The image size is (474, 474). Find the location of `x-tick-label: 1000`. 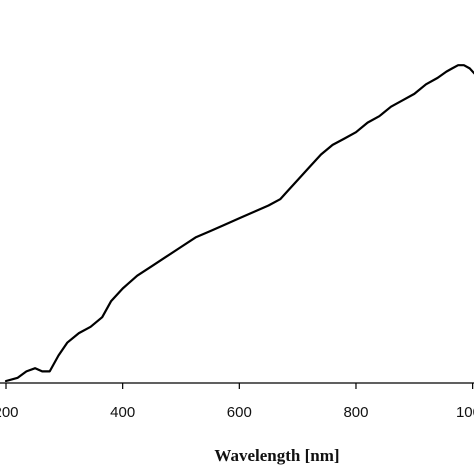

x-tick-label: 1000 is located at coordinates (465, 412).